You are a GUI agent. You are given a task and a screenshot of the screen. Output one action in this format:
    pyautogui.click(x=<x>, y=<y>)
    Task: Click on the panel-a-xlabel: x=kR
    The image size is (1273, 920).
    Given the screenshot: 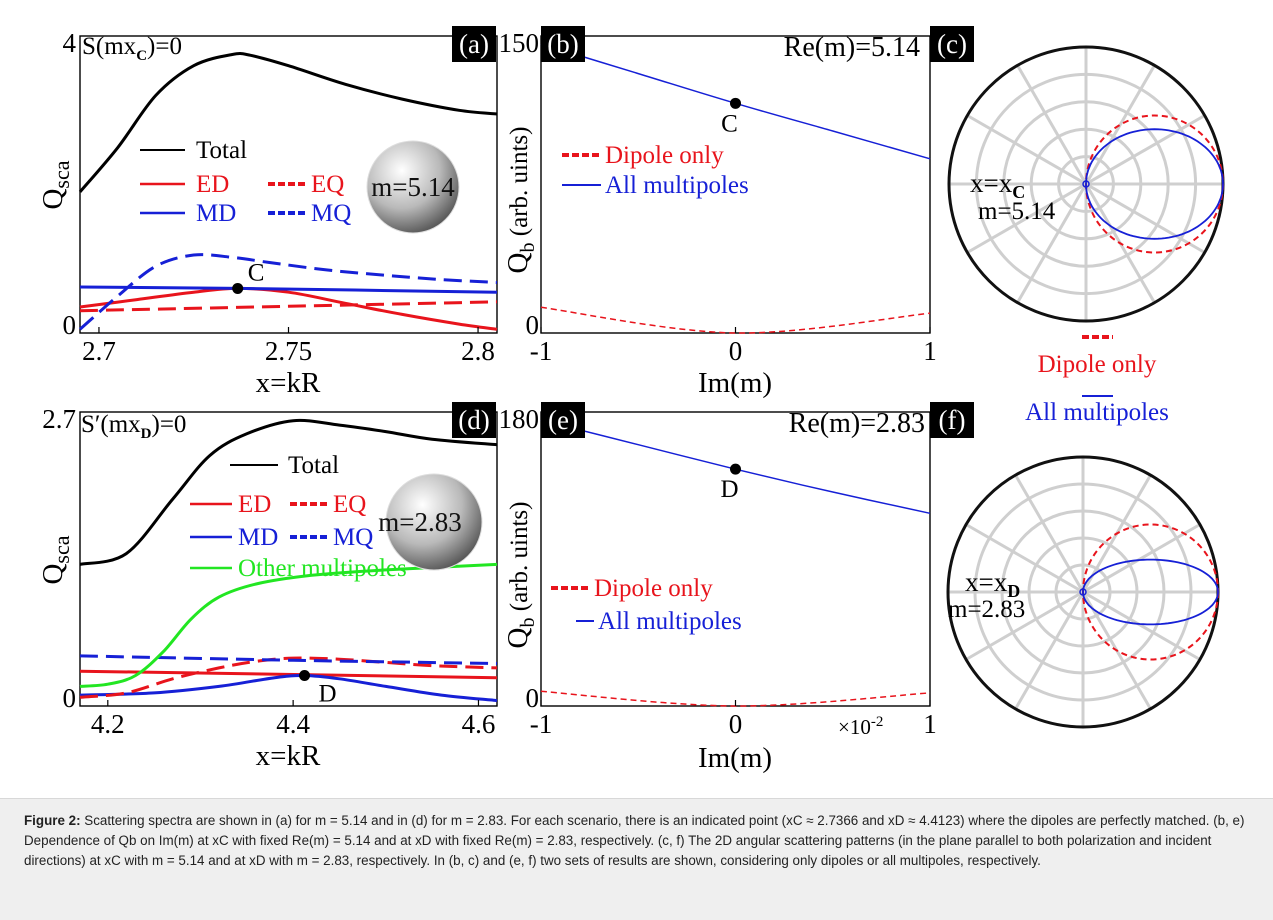 What is the action you would take?
    pyautogui.click(x=288, y=383)
    